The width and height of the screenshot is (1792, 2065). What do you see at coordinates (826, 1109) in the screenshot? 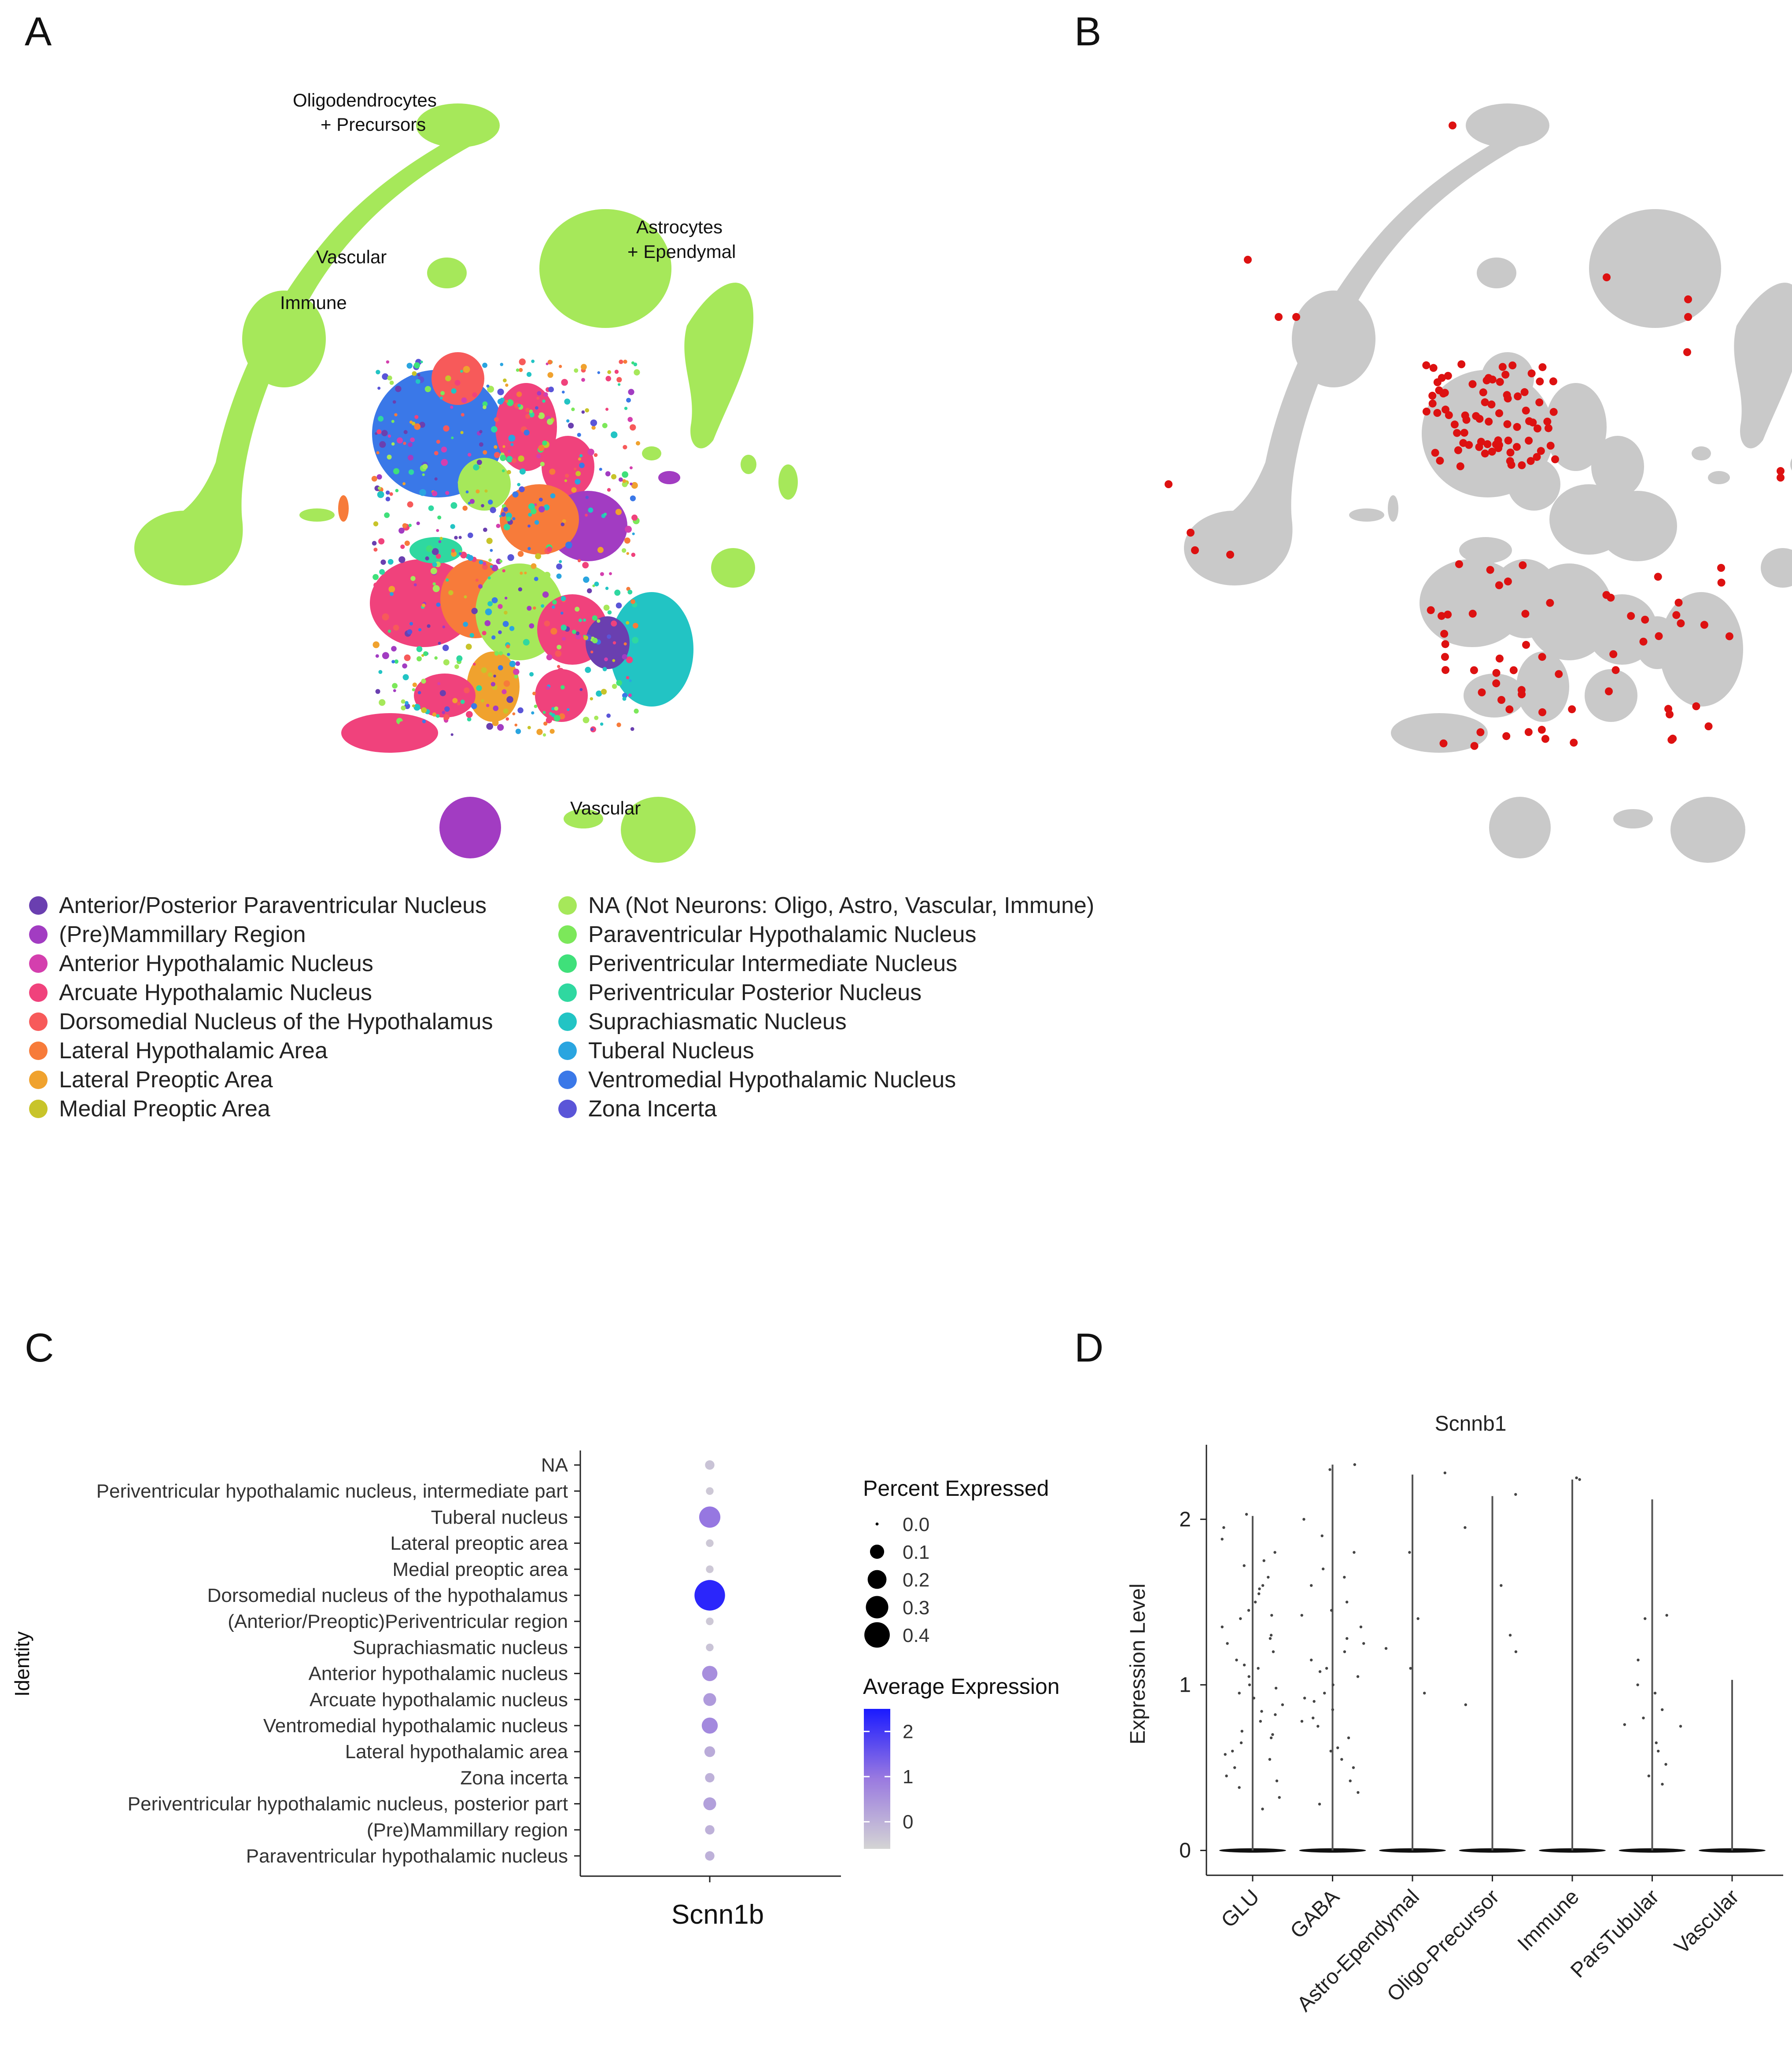
I see `legend-right-item: Zona Incerta` at bounding box center [826, 1109].